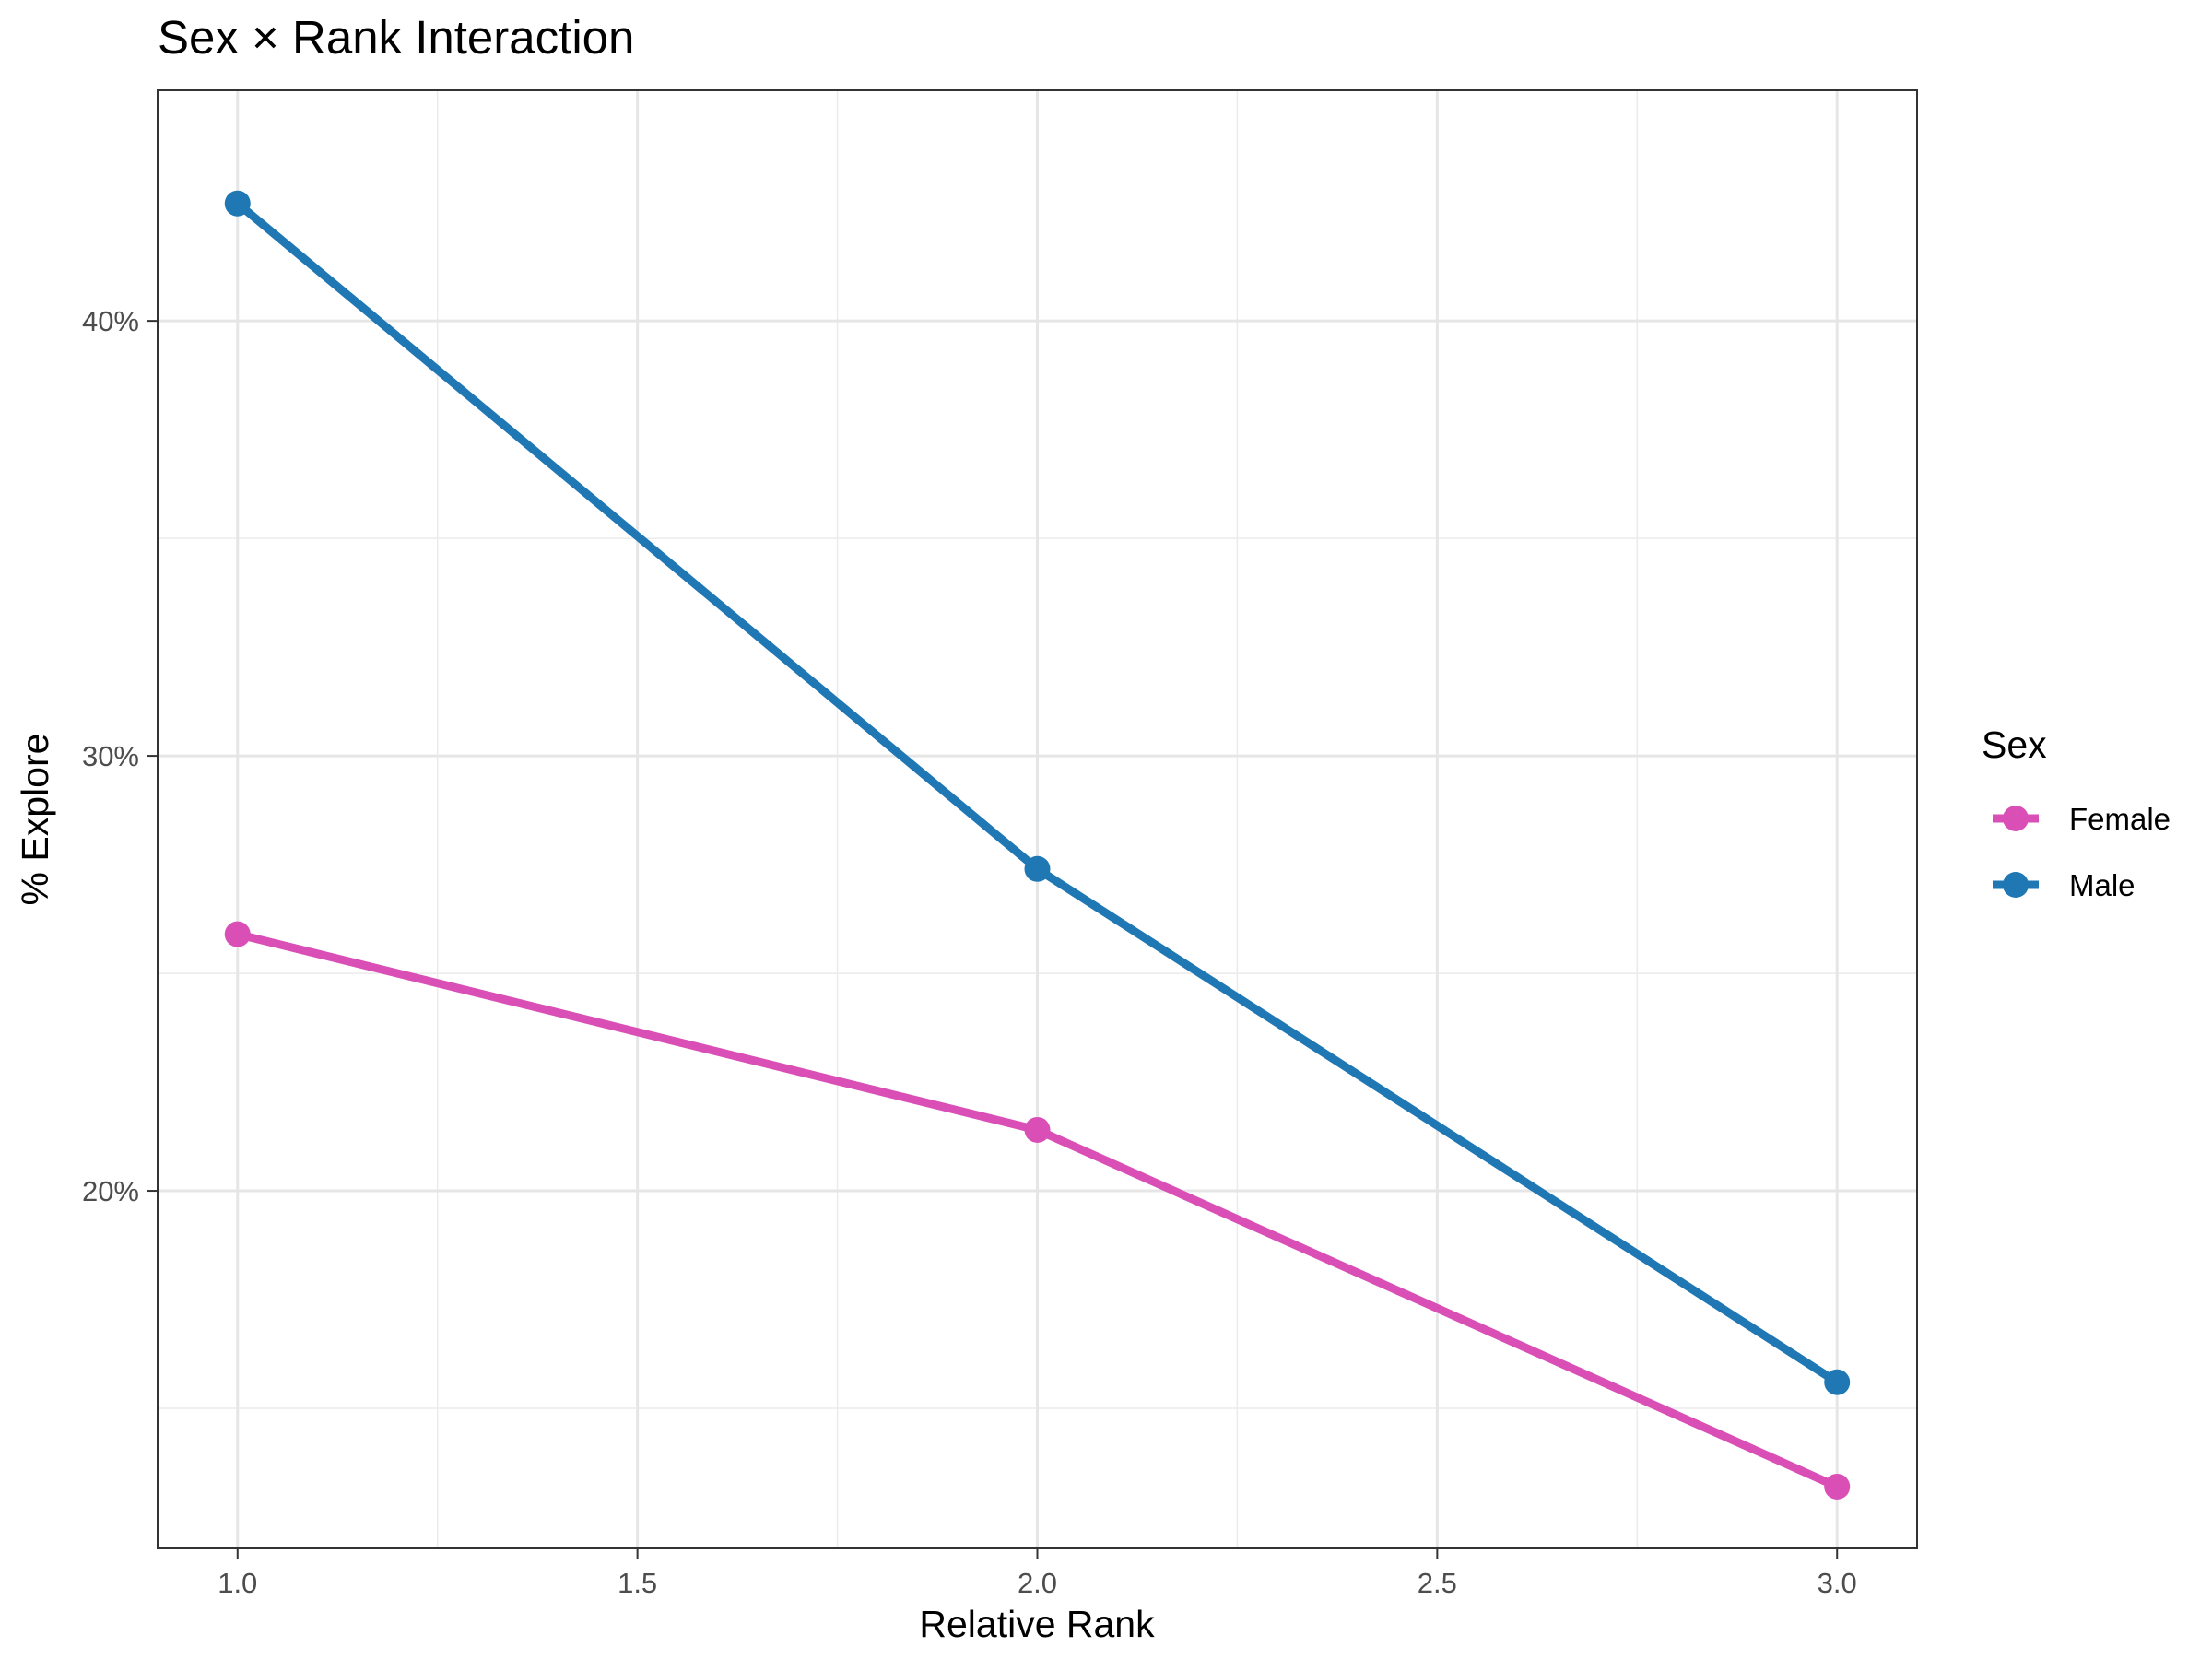 The height and width of the screenshot is (1659, 2212). What do you see at coordinates (637, 1583) in the screenshot?
I see `x-tick-label: 1.5` at bounding box center [637, 1583].